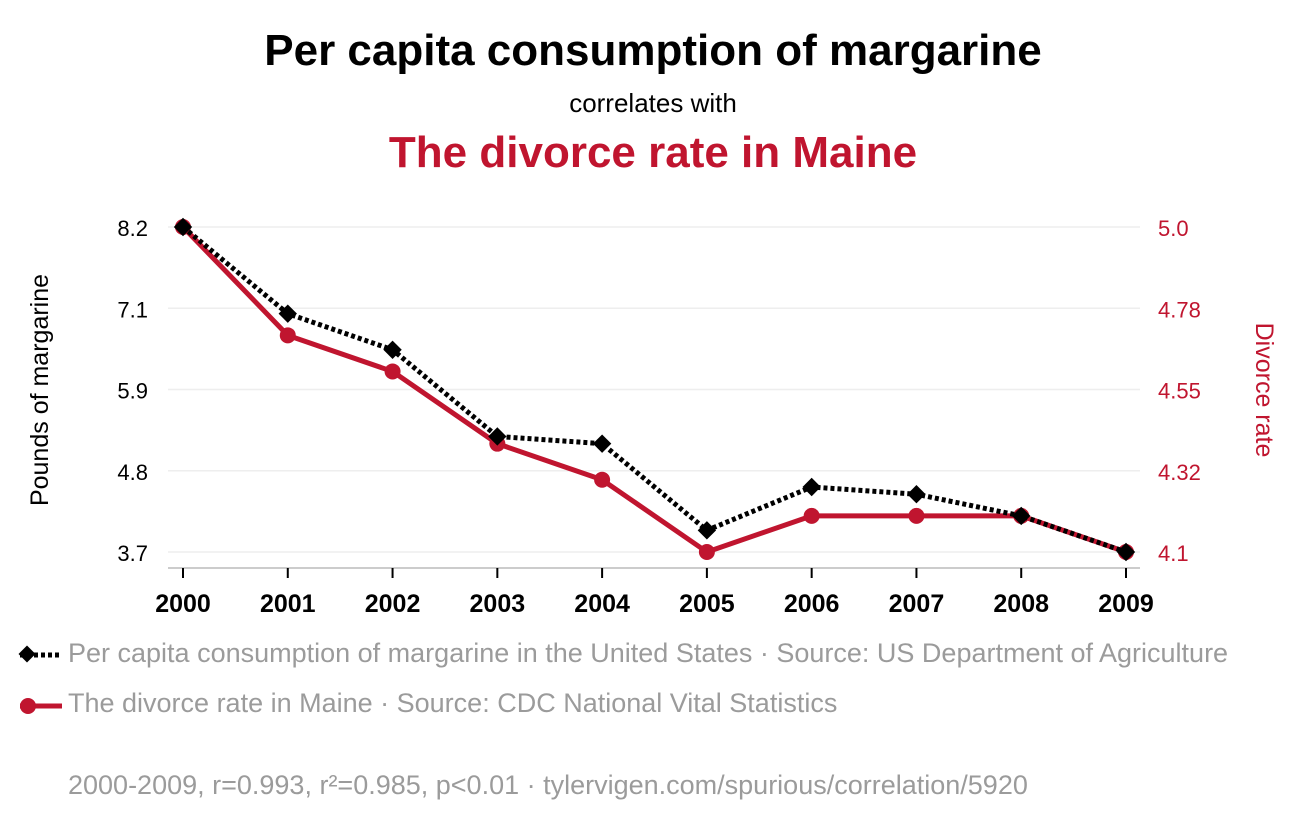 This screenshot has height=818, width=1306. Describe the element at coordinates (1264, 390) in the screenshot. I see `right-axis-title: Divorce rate` at that location.